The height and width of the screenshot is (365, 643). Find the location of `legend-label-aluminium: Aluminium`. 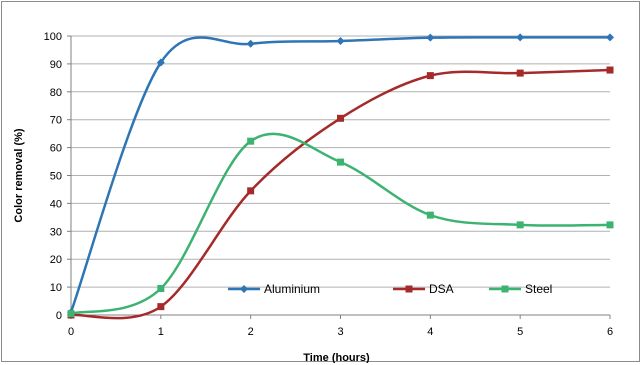

legend-label-aluminium: Aluminium is located at coordinates (292, 289).